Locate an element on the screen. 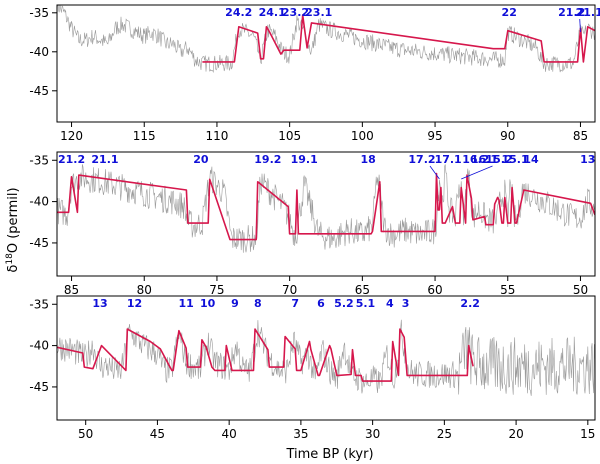 The width and height of the screenshot is (600, 464). x-tick-label: 110 is located at coordinates (216, 136).